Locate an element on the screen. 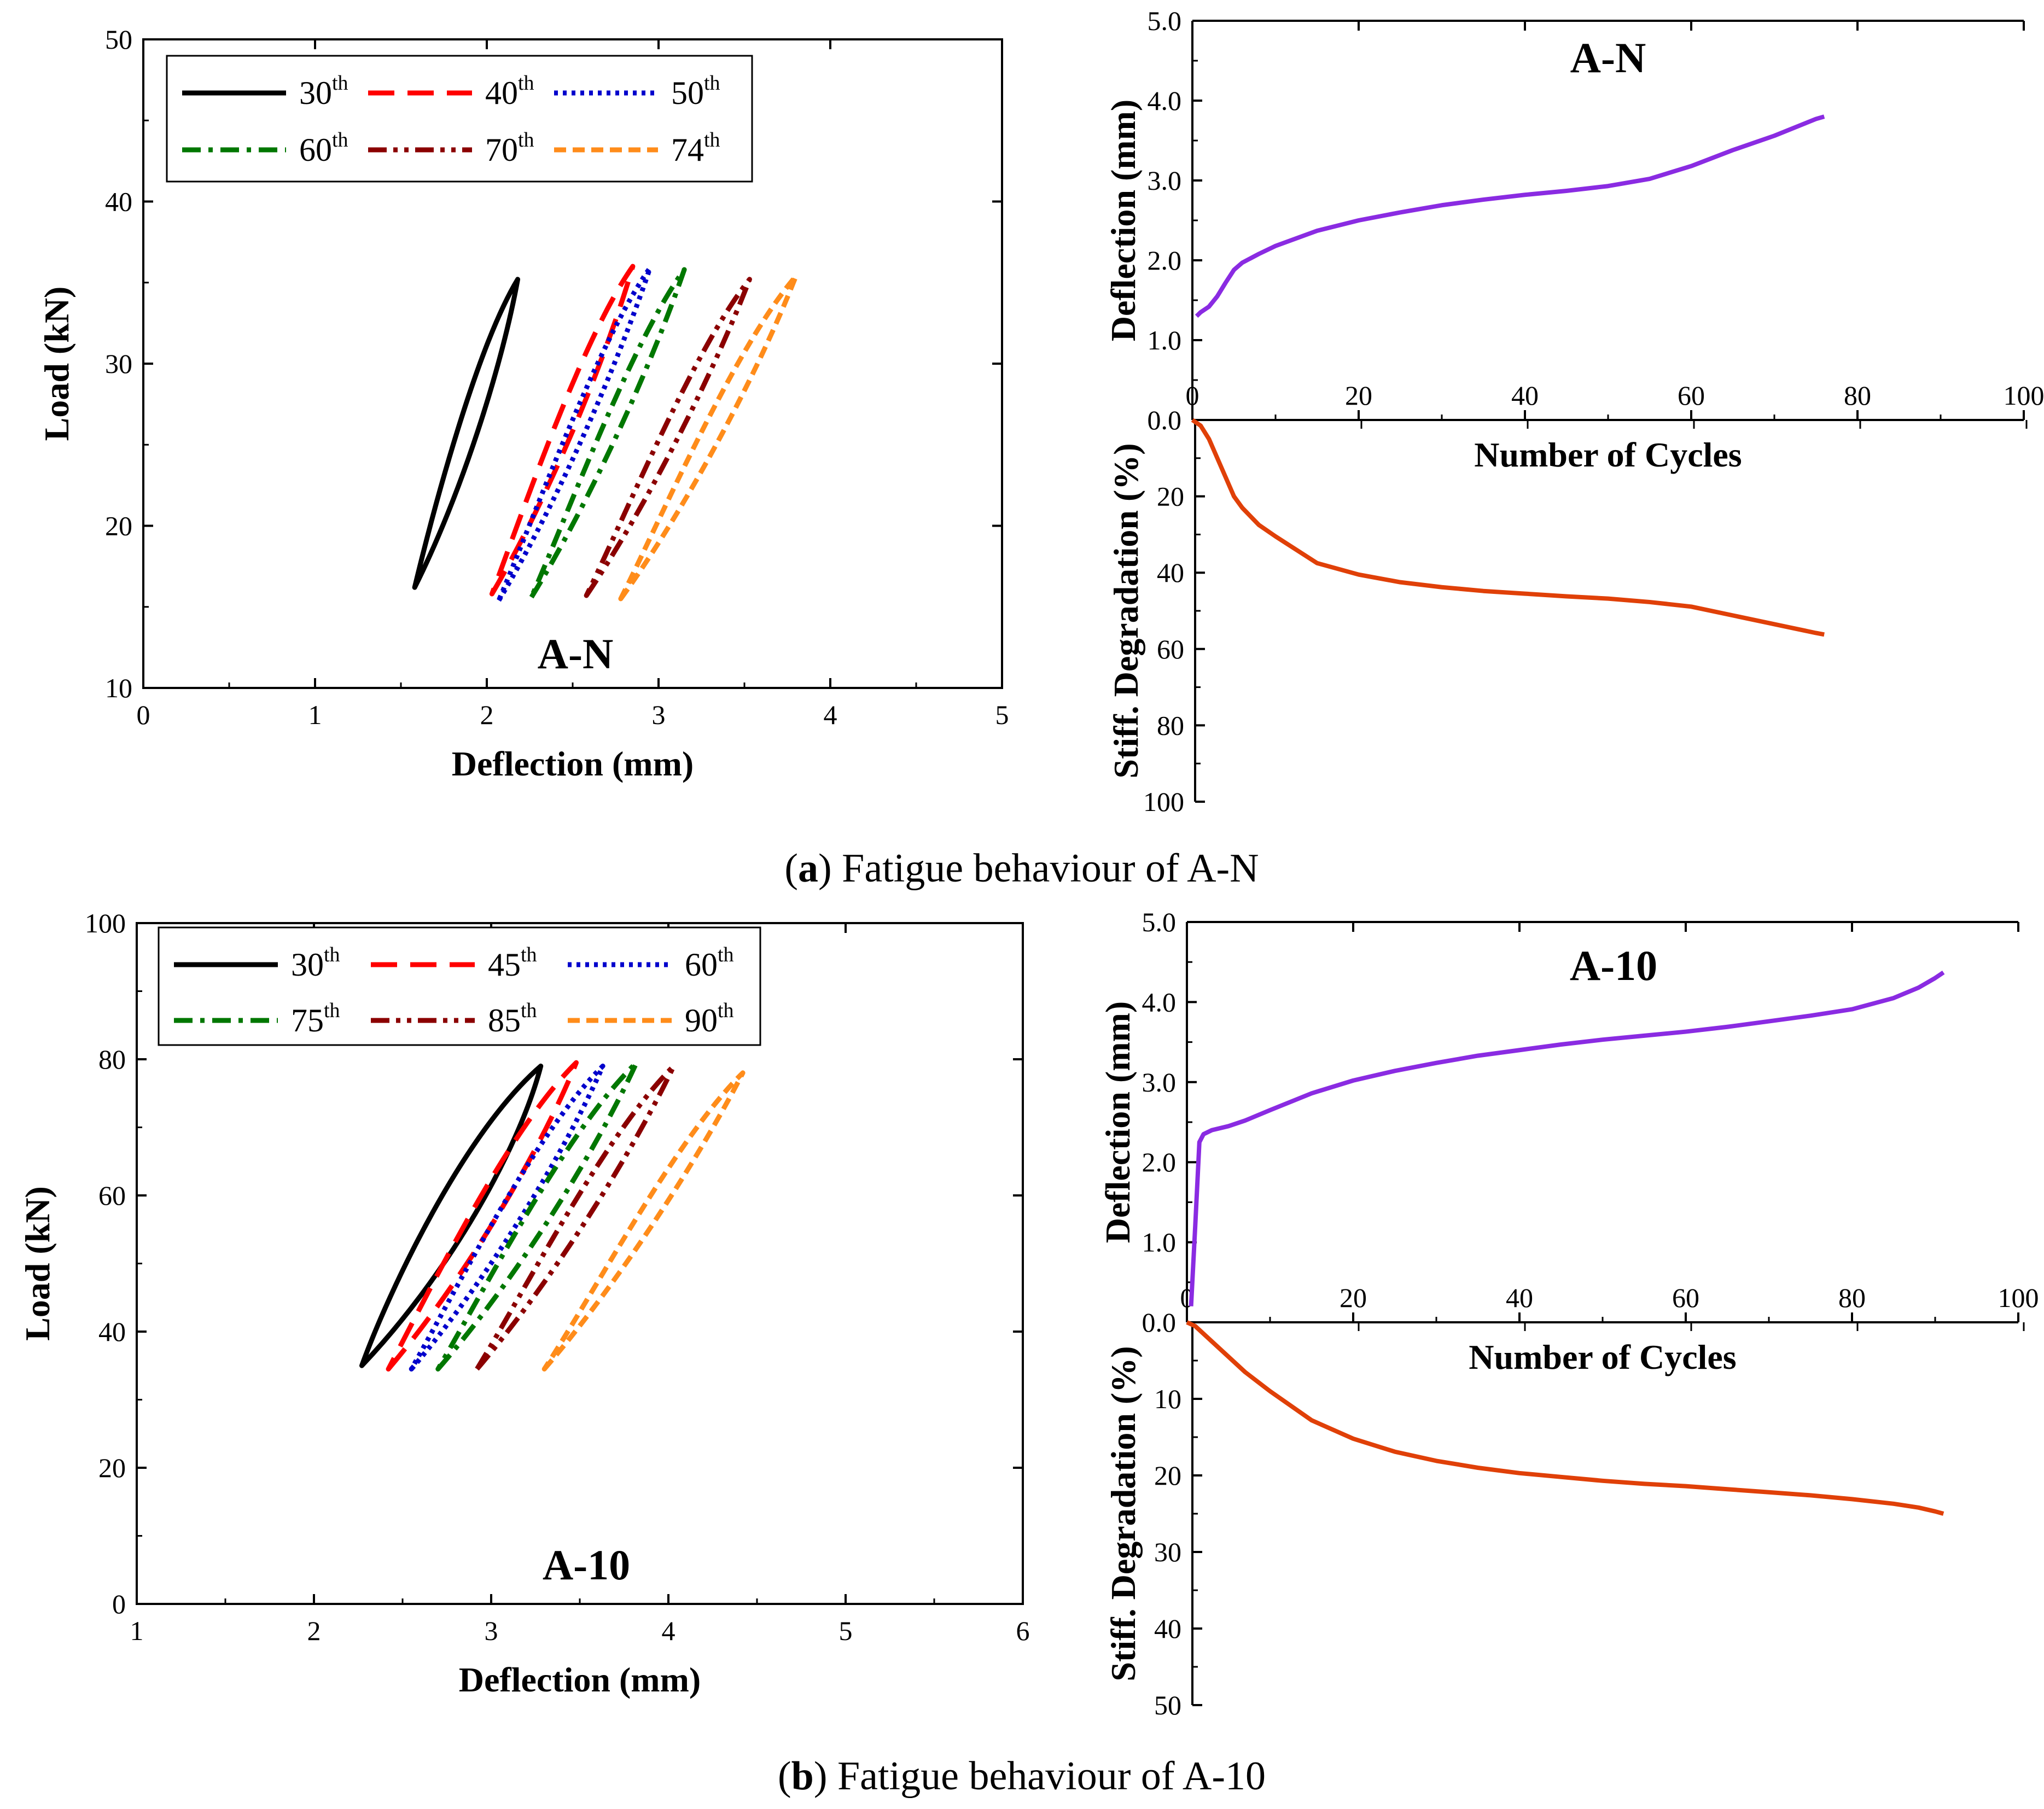  y-tick-label: 80 is located at coordinates (112, 1059).